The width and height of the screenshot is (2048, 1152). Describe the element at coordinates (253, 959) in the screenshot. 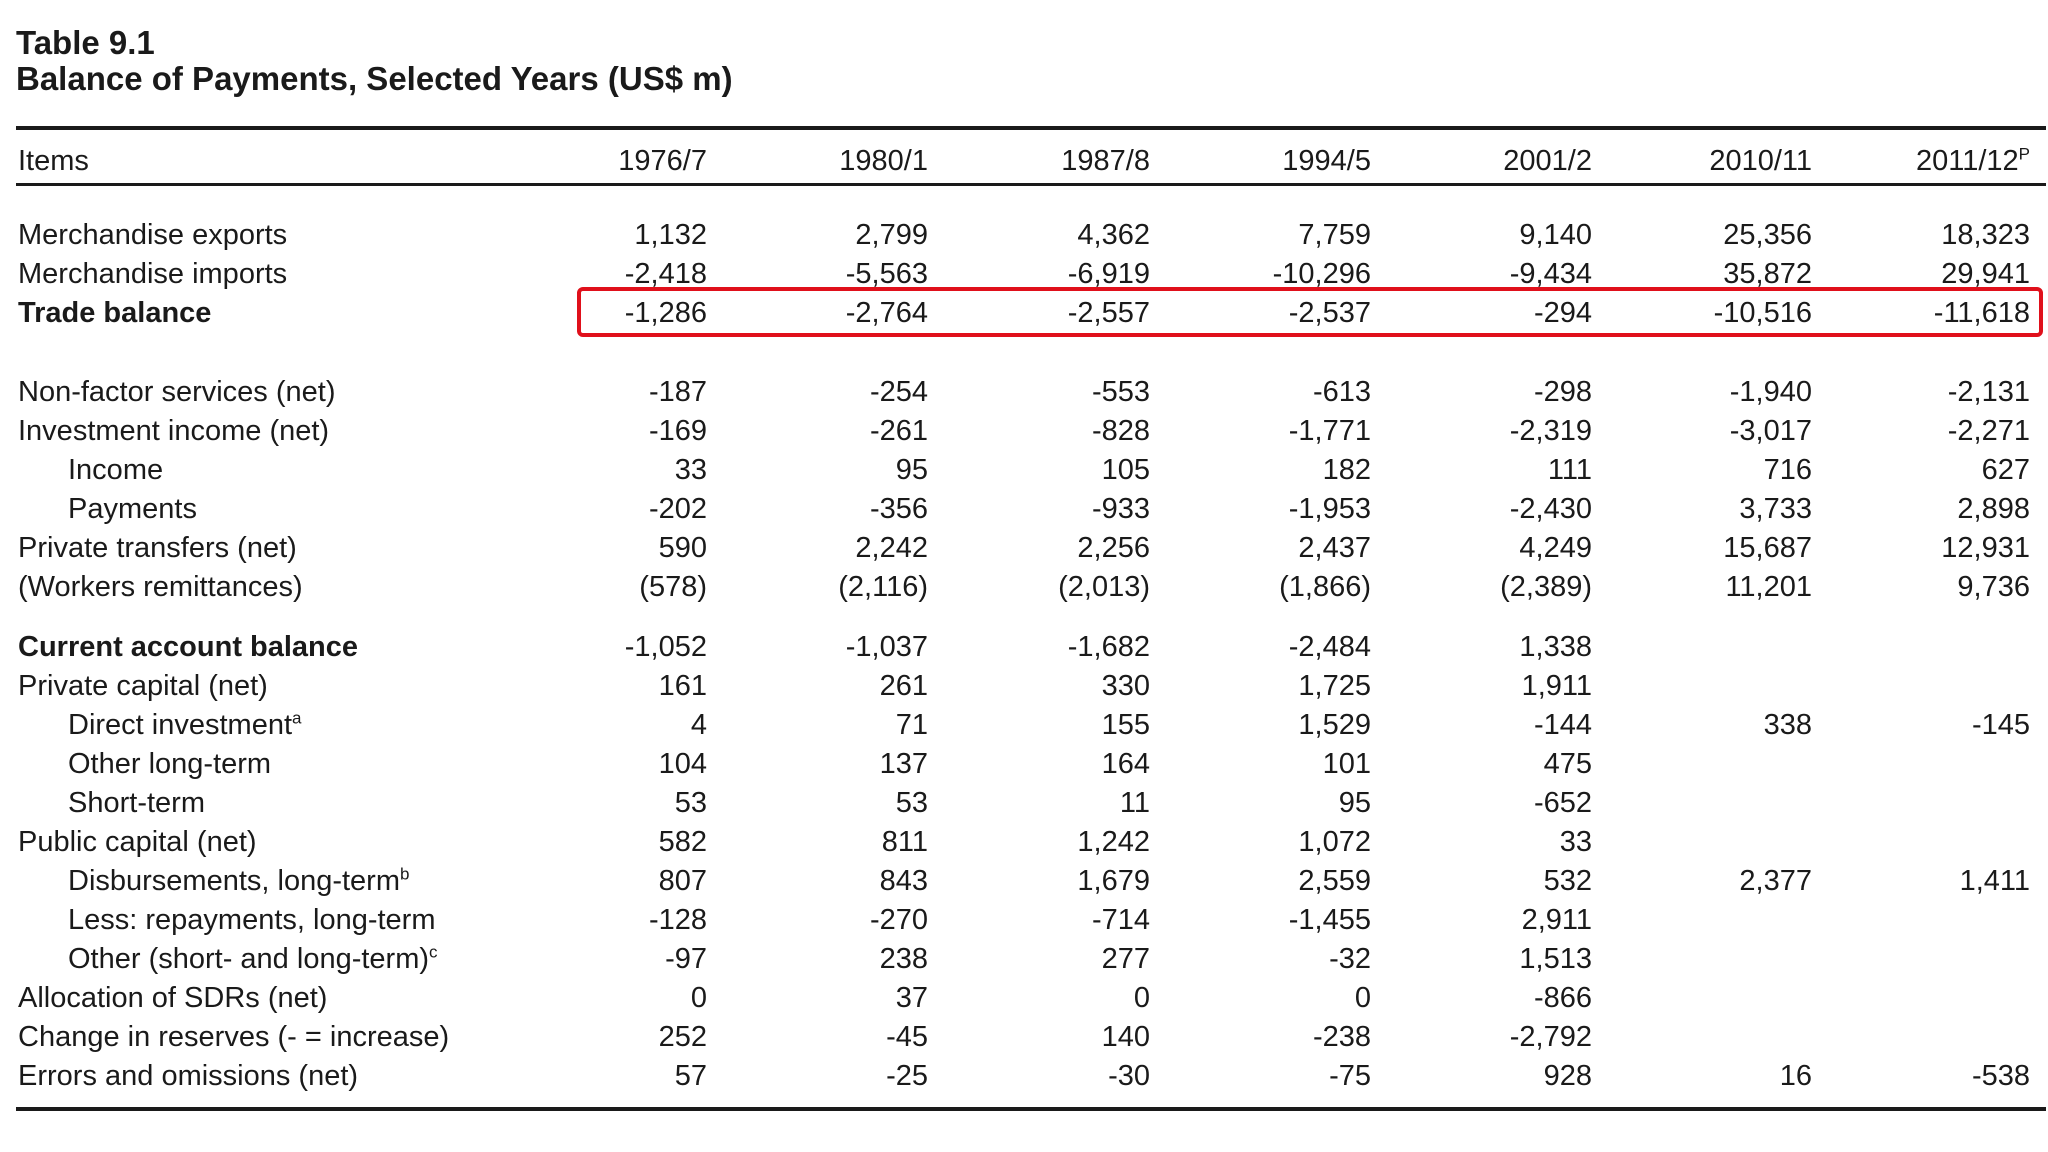

I see `row-label: Other (short- and long-term)c` at that location.